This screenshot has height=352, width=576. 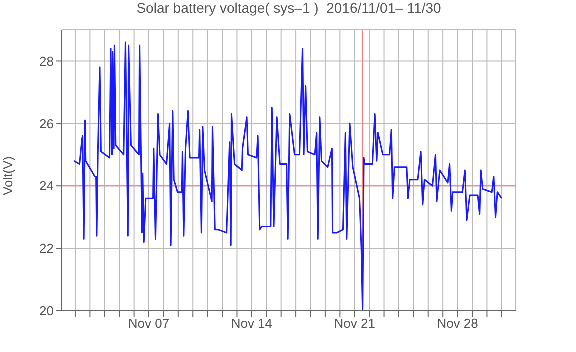 I want to click on x-tick-label: Nov 07, so click(x=149, y=324).